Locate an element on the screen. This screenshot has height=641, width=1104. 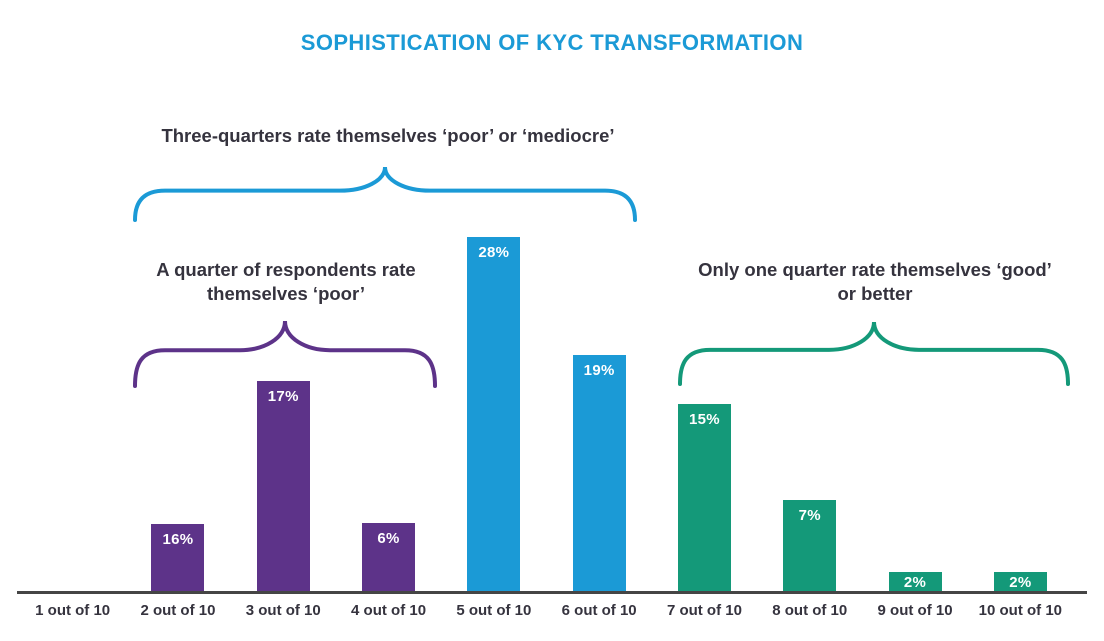
bar-4-out-of-10: 6% is located at coordinates (389, 557).